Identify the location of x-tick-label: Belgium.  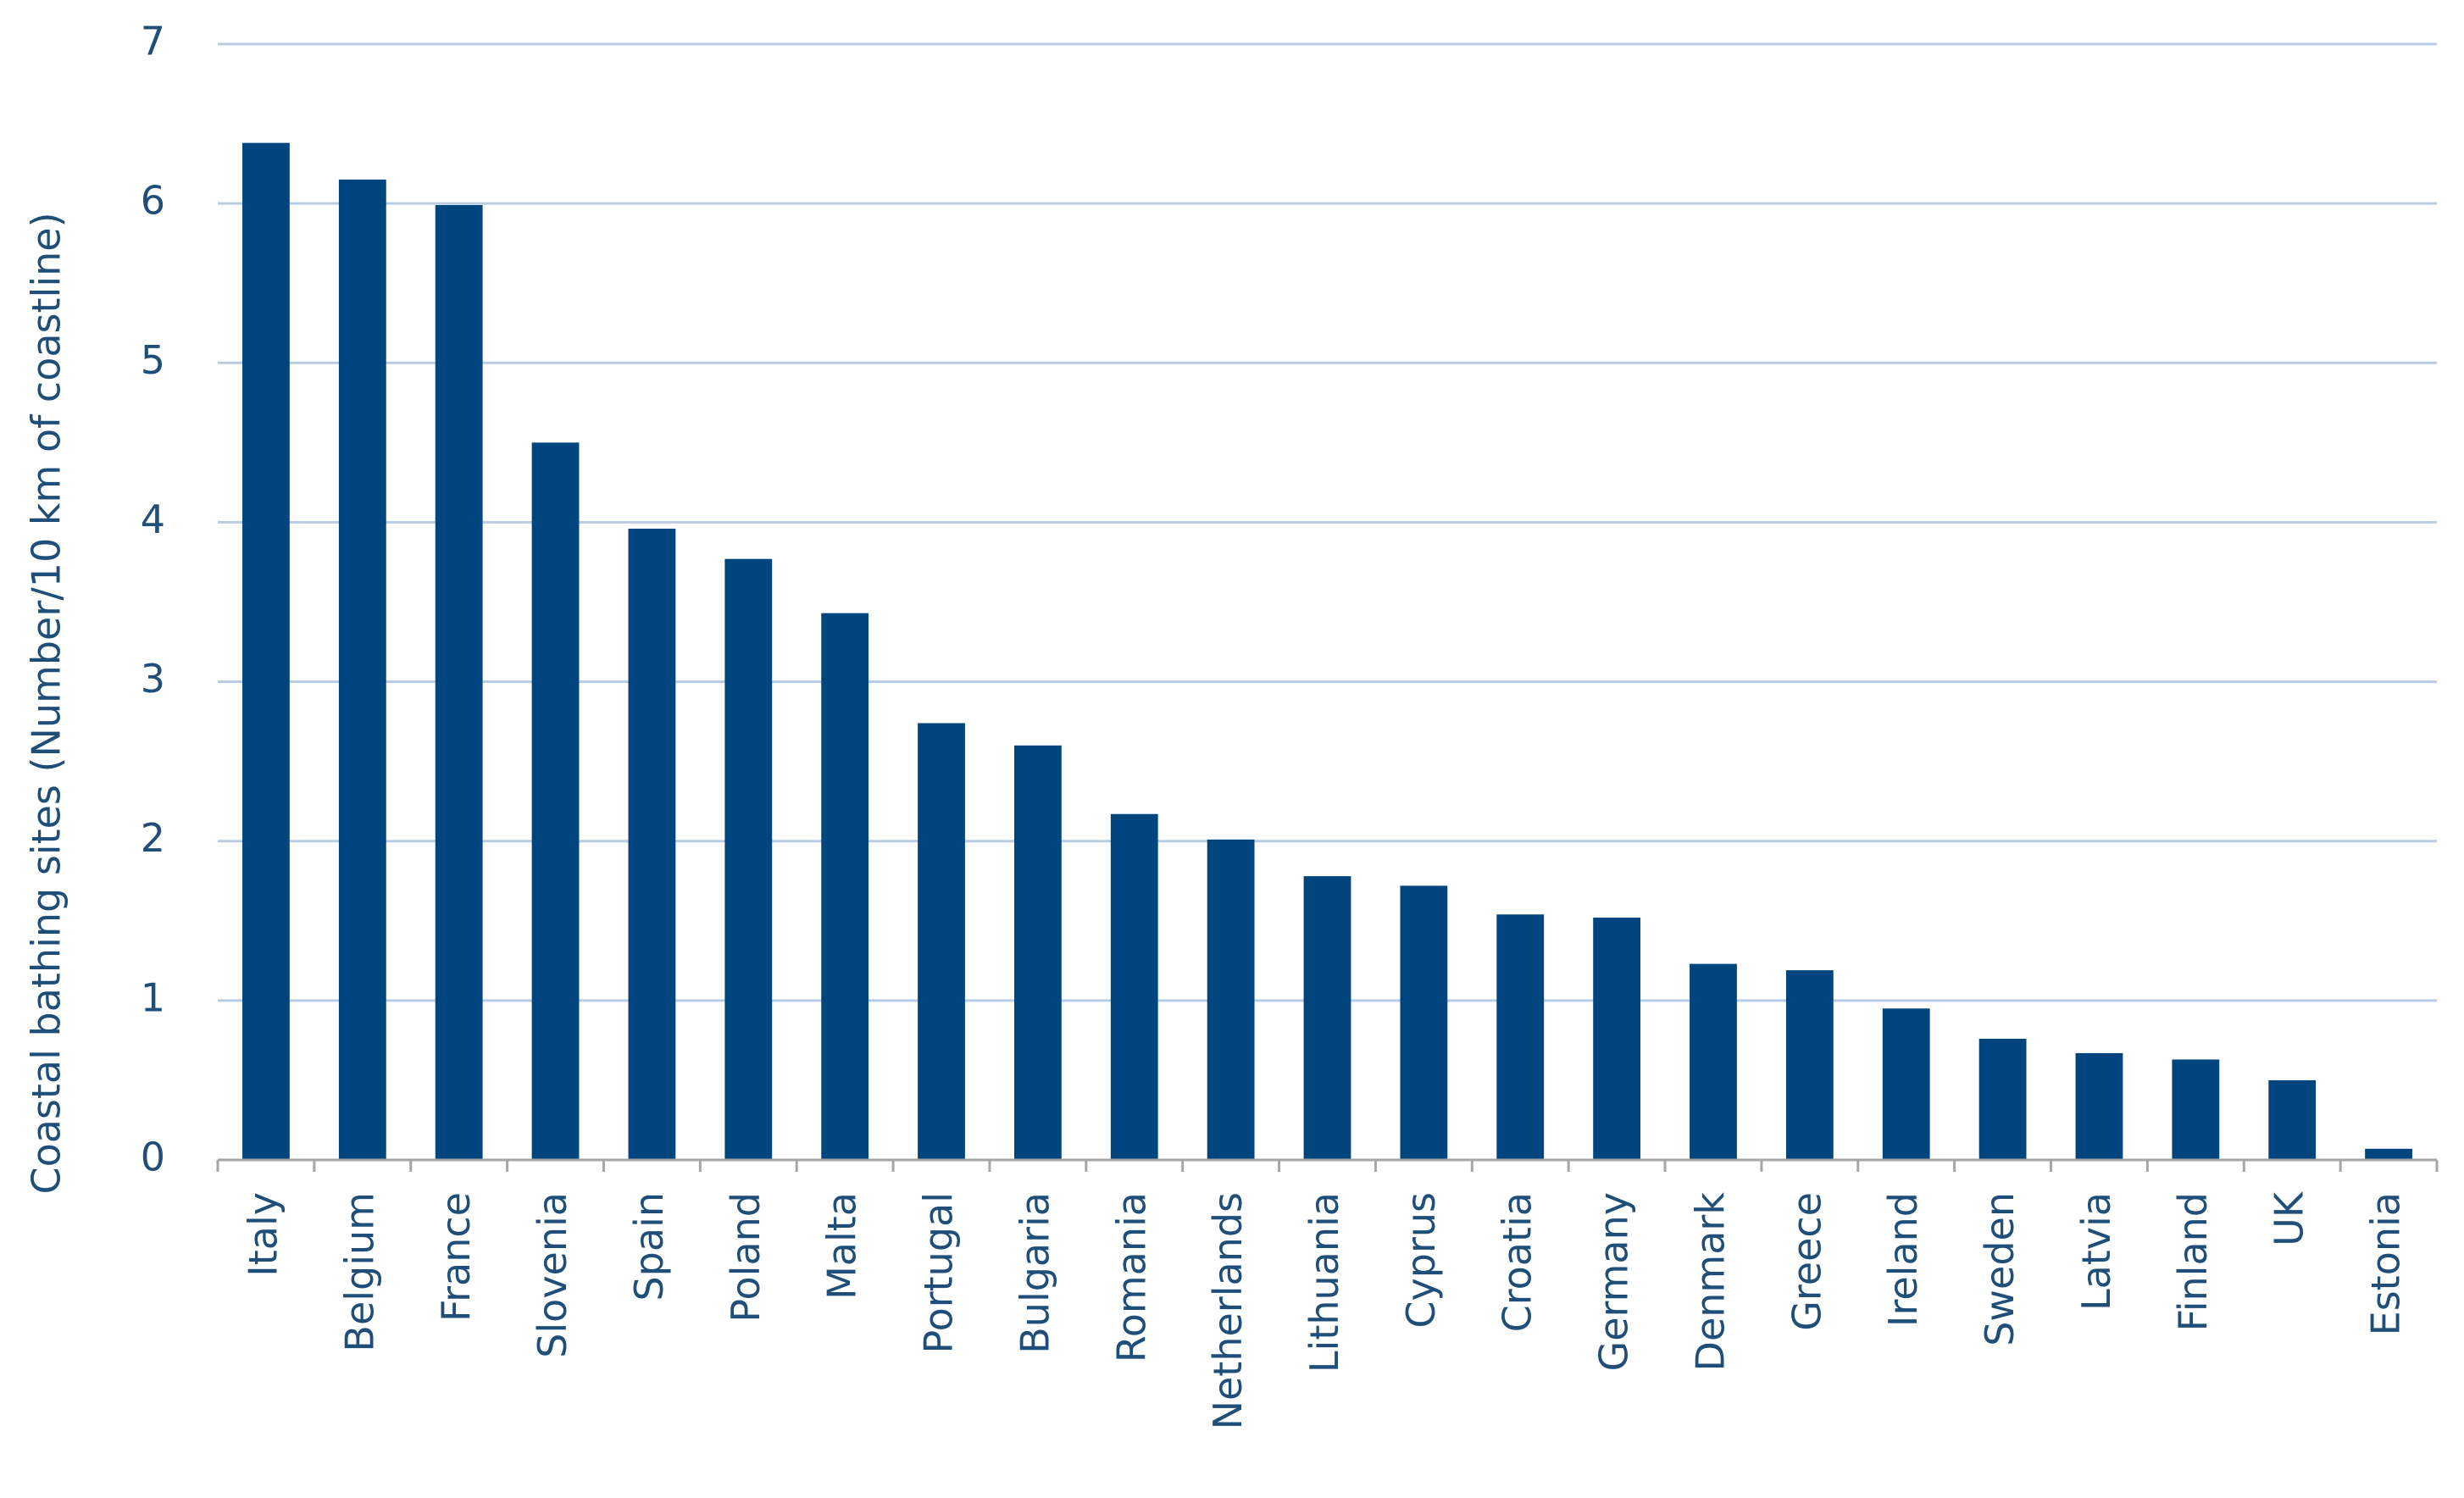
(359, 1272).